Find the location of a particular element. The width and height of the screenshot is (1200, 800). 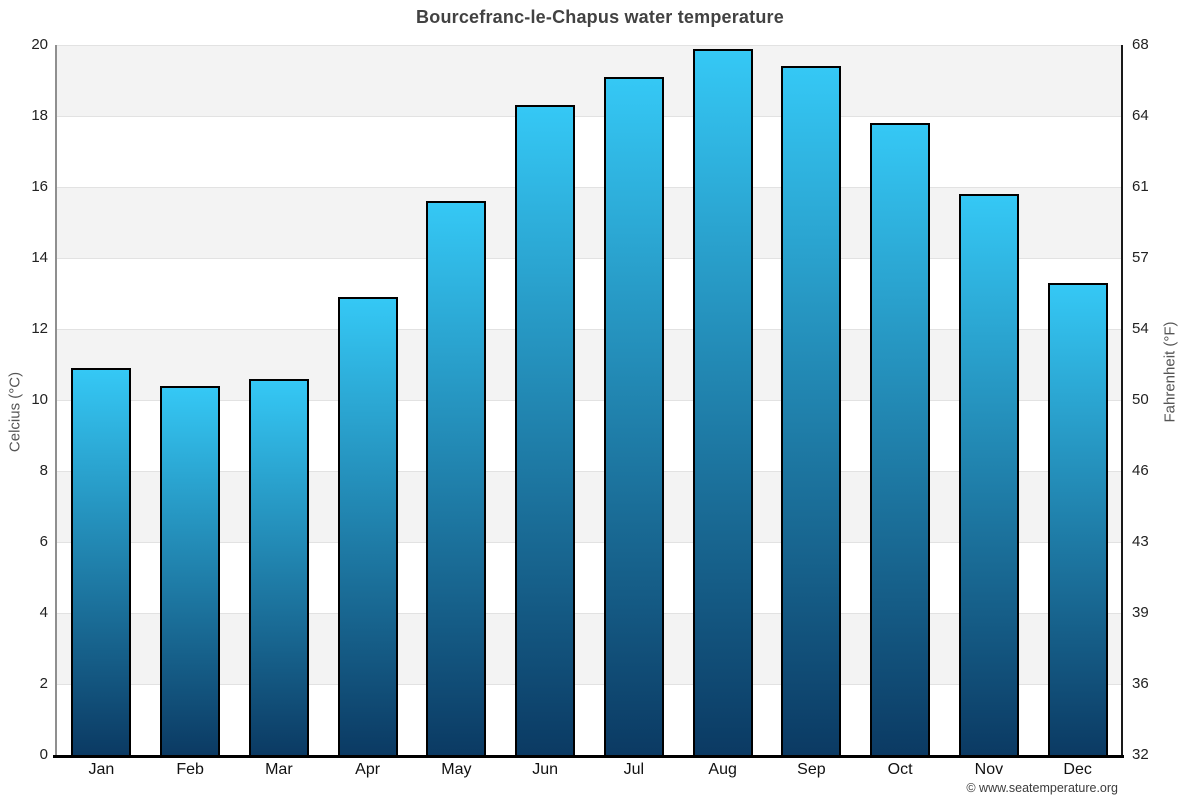

celsius-tick-2: 2 is located at coordinates (43, 683).